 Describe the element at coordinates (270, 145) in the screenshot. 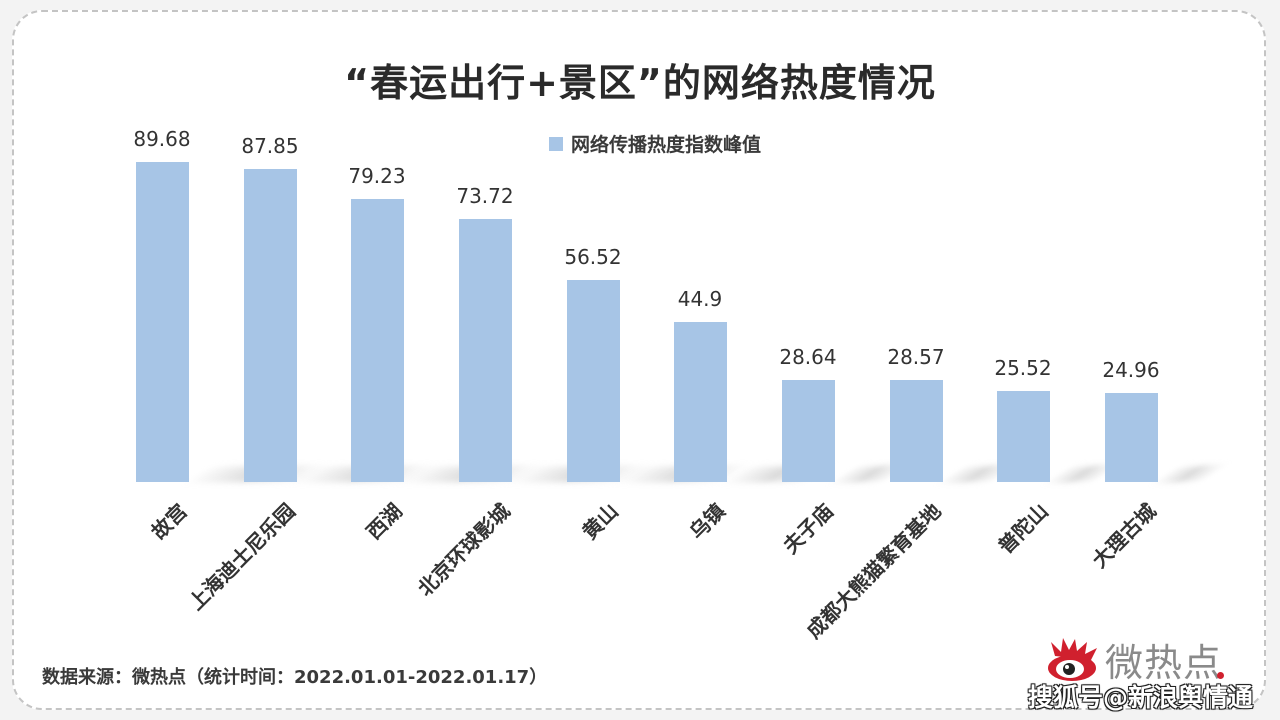

I see `bar-value-label: 87.85` at that location.